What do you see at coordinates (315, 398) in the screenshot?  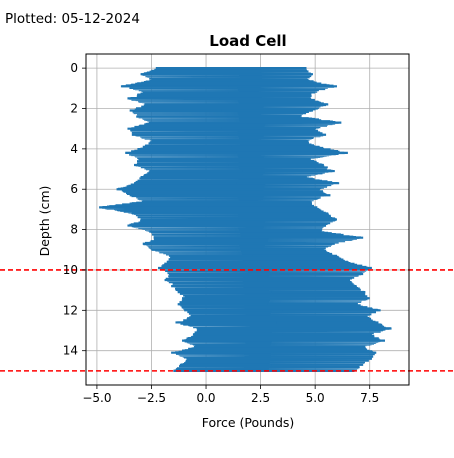 I see `x-tick-label: 5.0` at bounding box center [315, 398].